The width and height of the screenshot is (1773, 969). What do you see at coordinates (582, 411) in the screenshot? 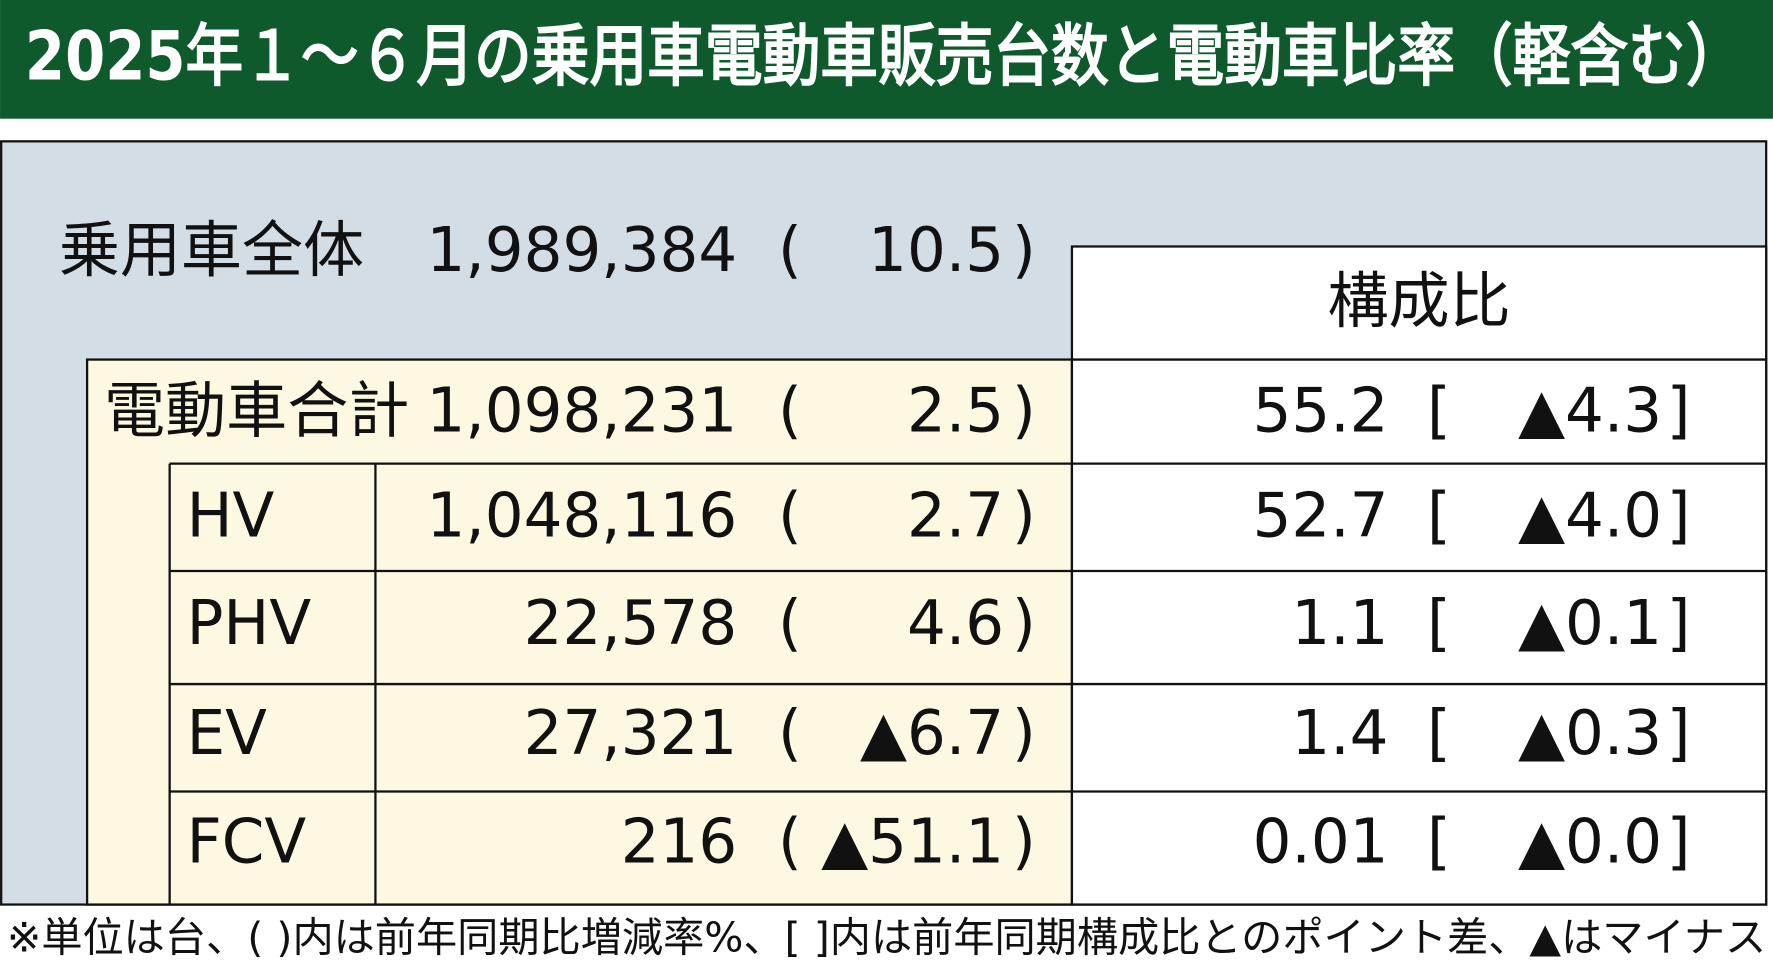
I see `units: 1,098,231` at bounding box center [582, 411].